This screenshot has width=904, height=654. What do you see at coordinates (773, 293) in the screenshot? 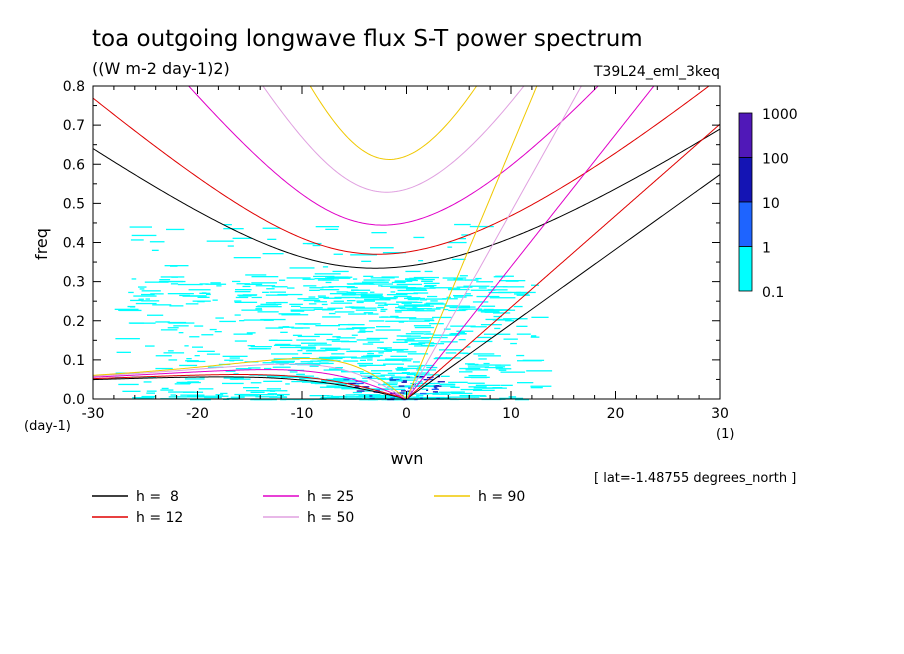
I see `colorbar-label: 0.1` at bounding box center [773, 293].